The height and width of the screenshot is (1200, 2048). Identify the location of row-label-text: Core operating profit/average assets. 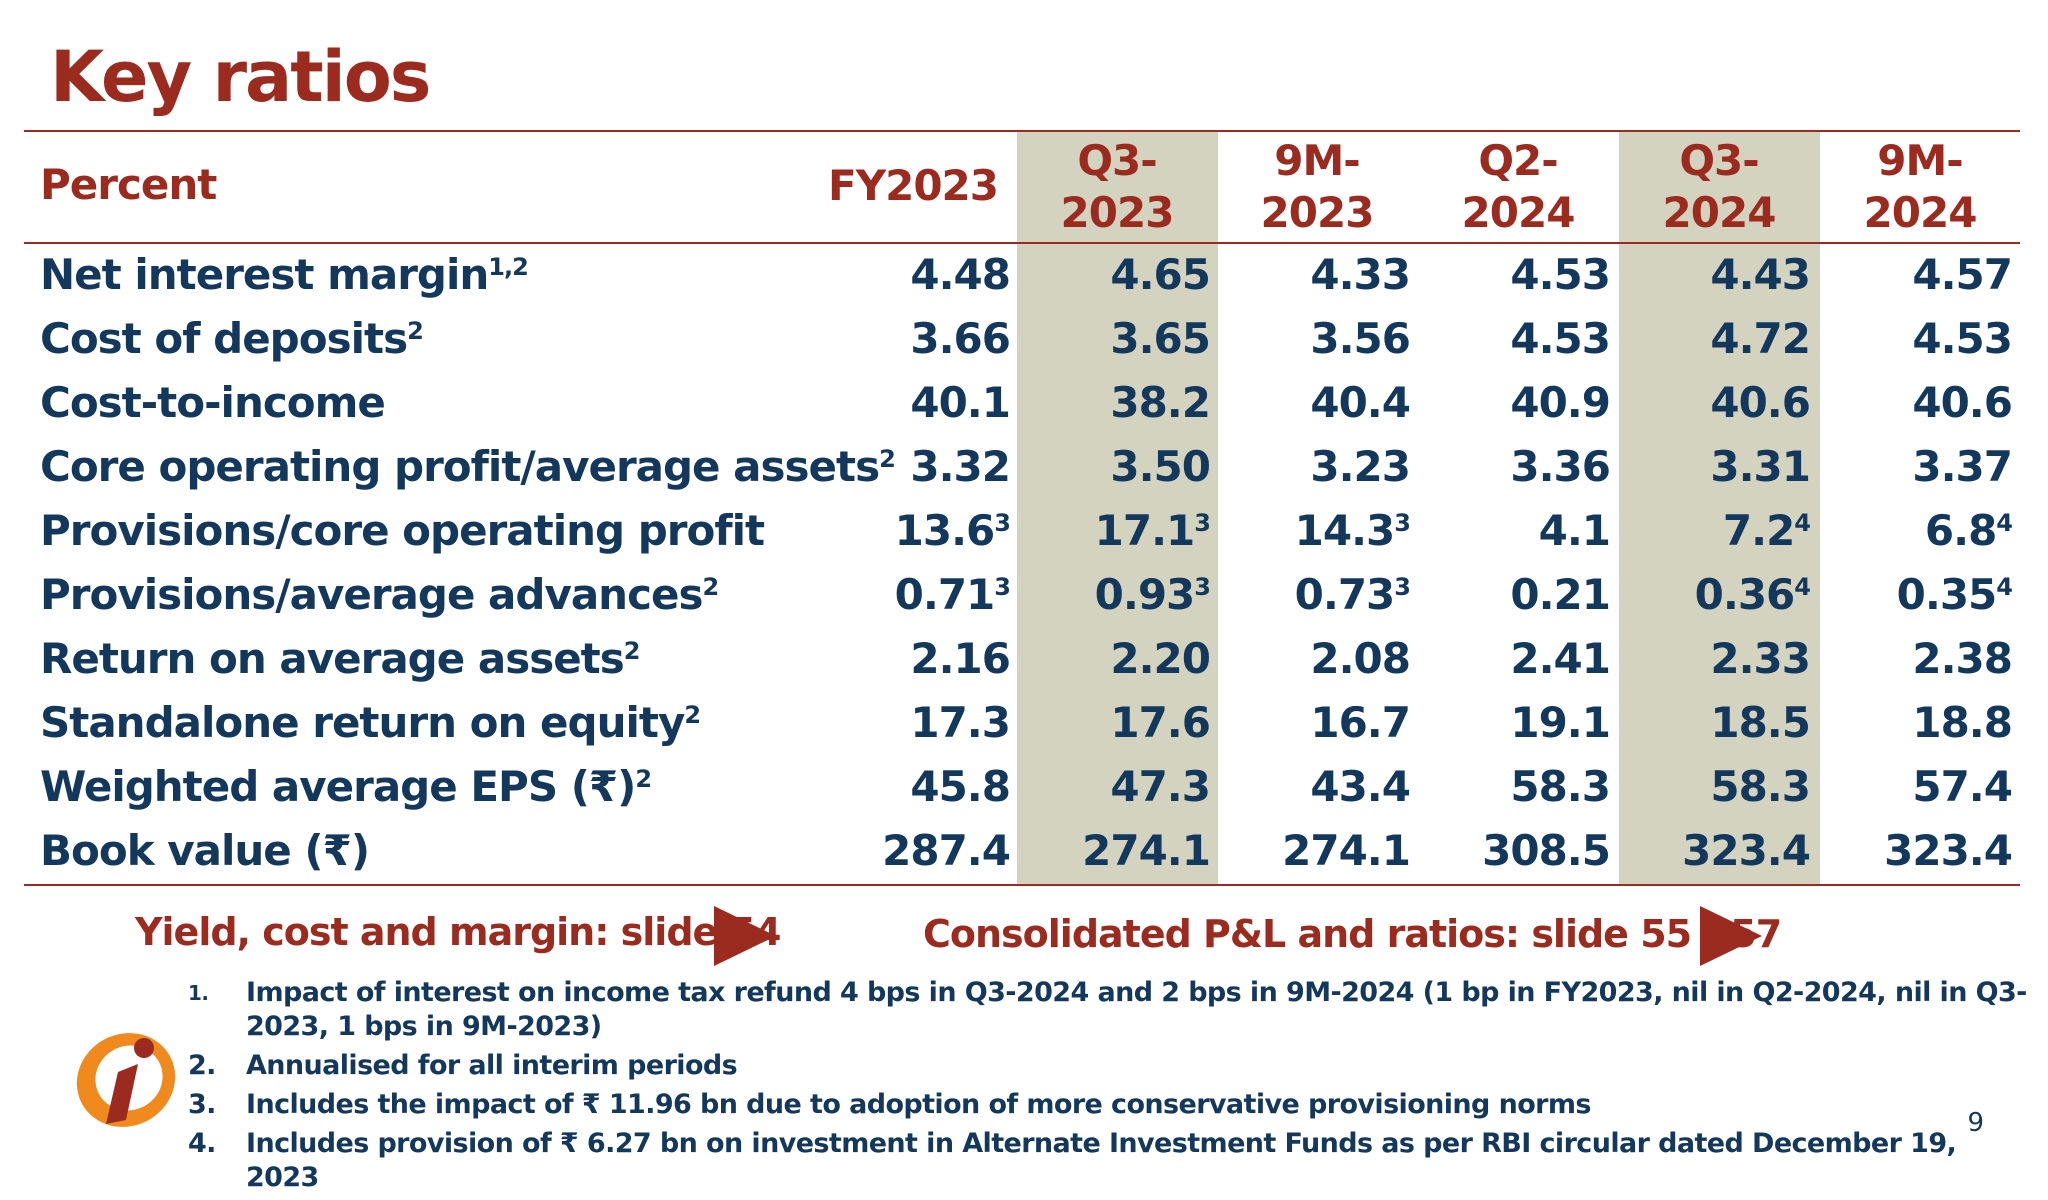
(460, 466).